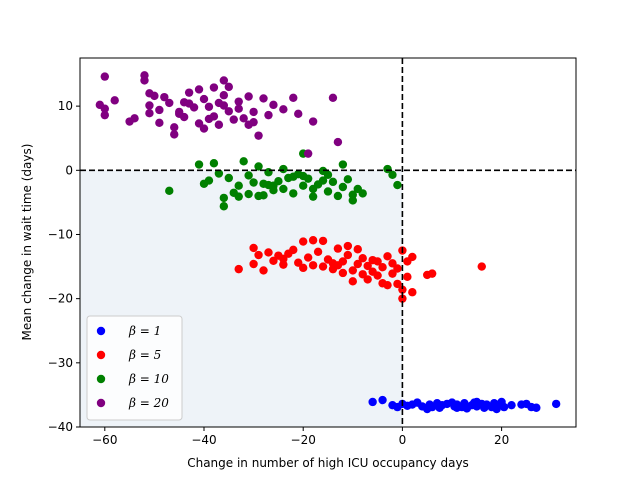 The height and width of the screenshot is (480, 640). What do you see at coordinates (104, 440) in the screenshot?
I see `x-tick-label: −60` at bounding box center [104, 440].